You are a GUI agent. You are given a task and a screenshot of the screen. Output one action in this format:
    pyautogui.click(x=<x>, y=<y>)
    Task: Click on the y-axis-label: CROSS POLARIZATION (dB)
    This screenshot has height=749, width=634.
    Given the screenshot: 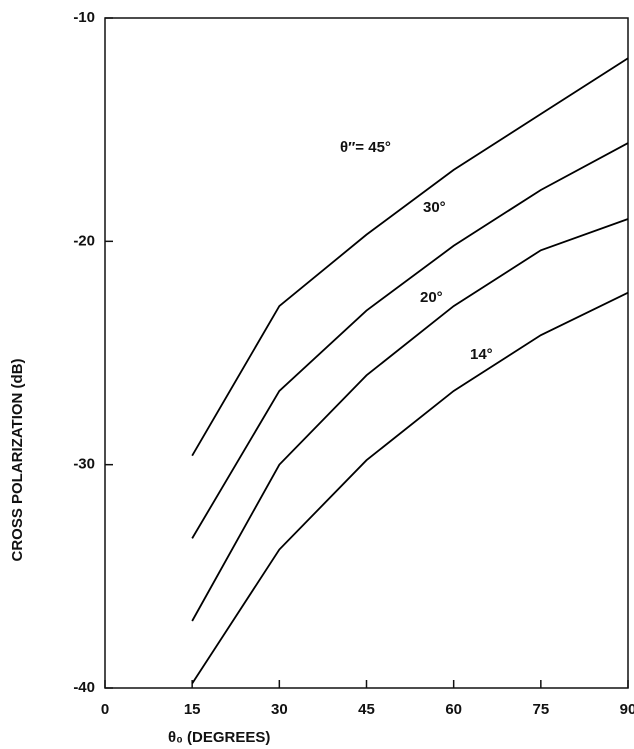 What is the action you would take?
    pyautogui.click(x=17, y=459)
    